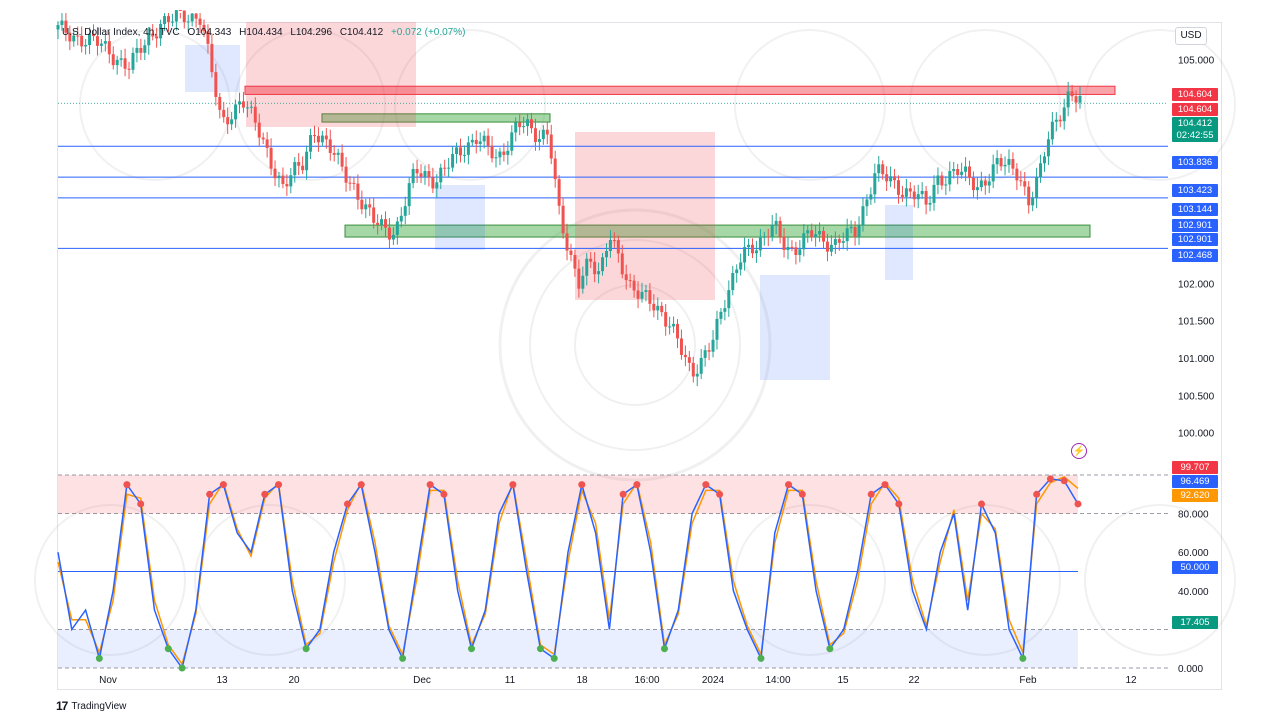 The image size is (1280, 720). What do you see at coordinates (1195, 162) in the screenshot?
I see `price-badge: 103.836` at bounding box center [1195, 162].